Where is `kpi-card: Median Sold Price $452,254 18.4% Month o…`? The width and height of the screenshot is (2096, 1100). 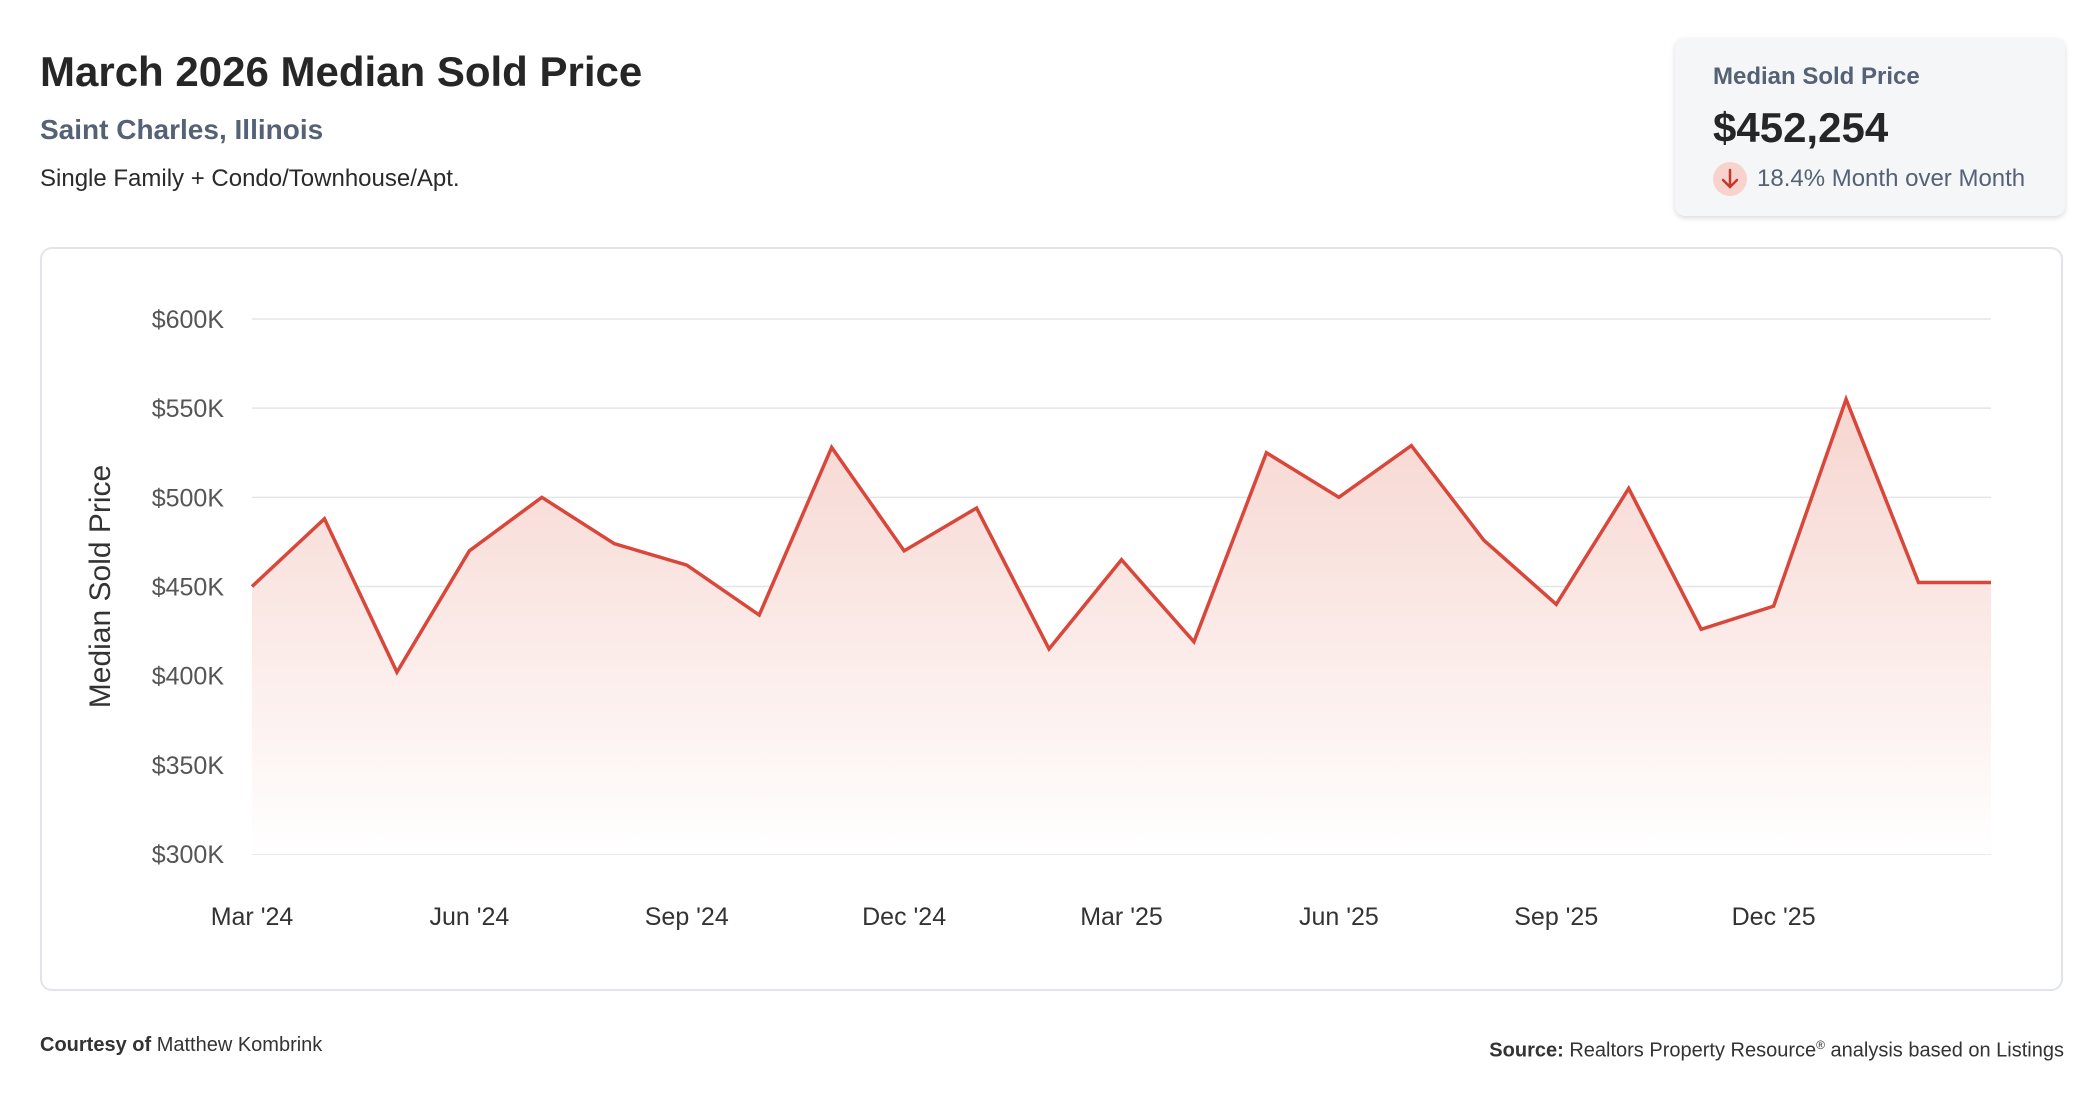
kpi-card: Median Sold Price $452,254 18.4% Month o… is located at coordinates (1870, 127).